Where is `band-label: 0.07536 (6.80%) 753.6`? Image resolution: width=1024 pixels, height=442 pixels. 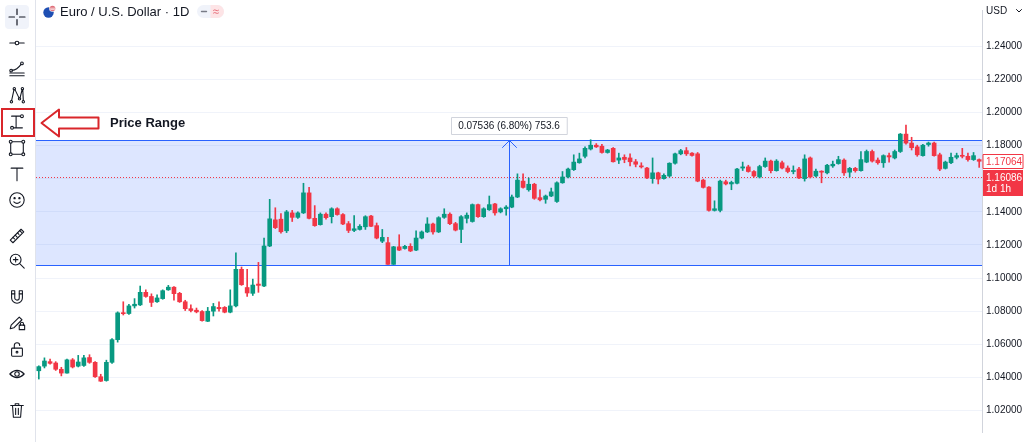 band-label: 0.07536 (6.80%) 753.6 is located at coordinates (509, 125).